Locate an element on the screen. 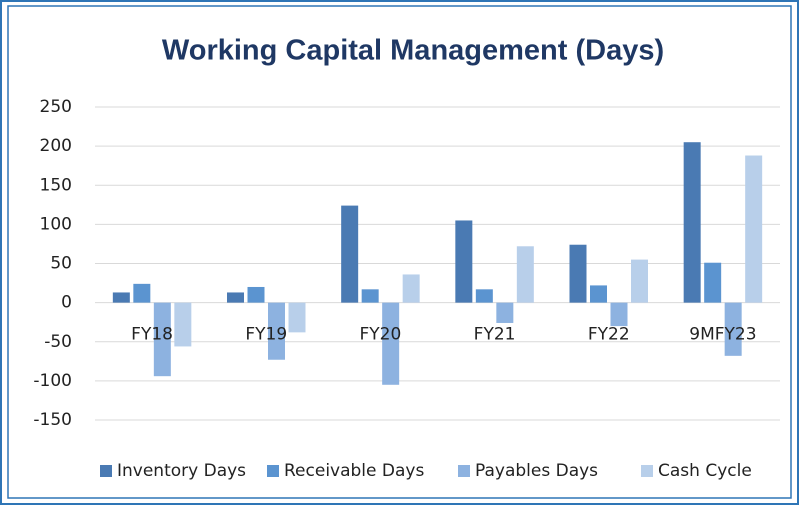 The width and height of the screenshot is (799, 505). legend-label: Cash Cycle is located at coordinates (705, 471).